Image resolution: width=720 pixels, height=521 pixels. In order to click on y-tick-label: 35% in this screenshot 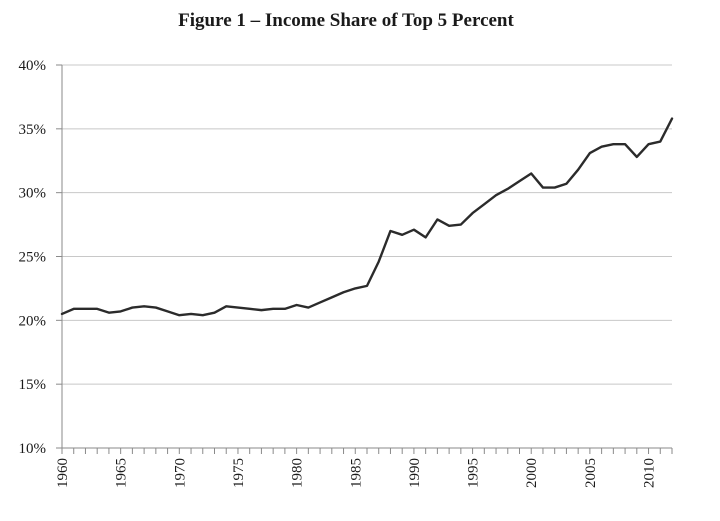, I will do `click(33, 130)`.